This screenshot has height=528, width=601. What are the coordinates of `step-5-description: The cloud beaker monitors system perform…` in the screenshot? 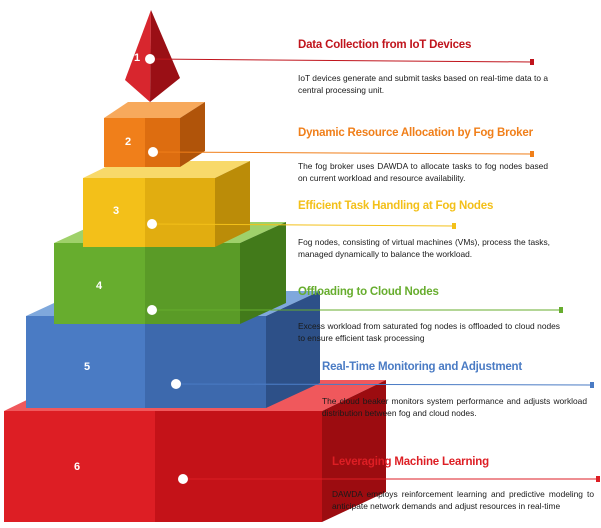 It's located at (454, 407).